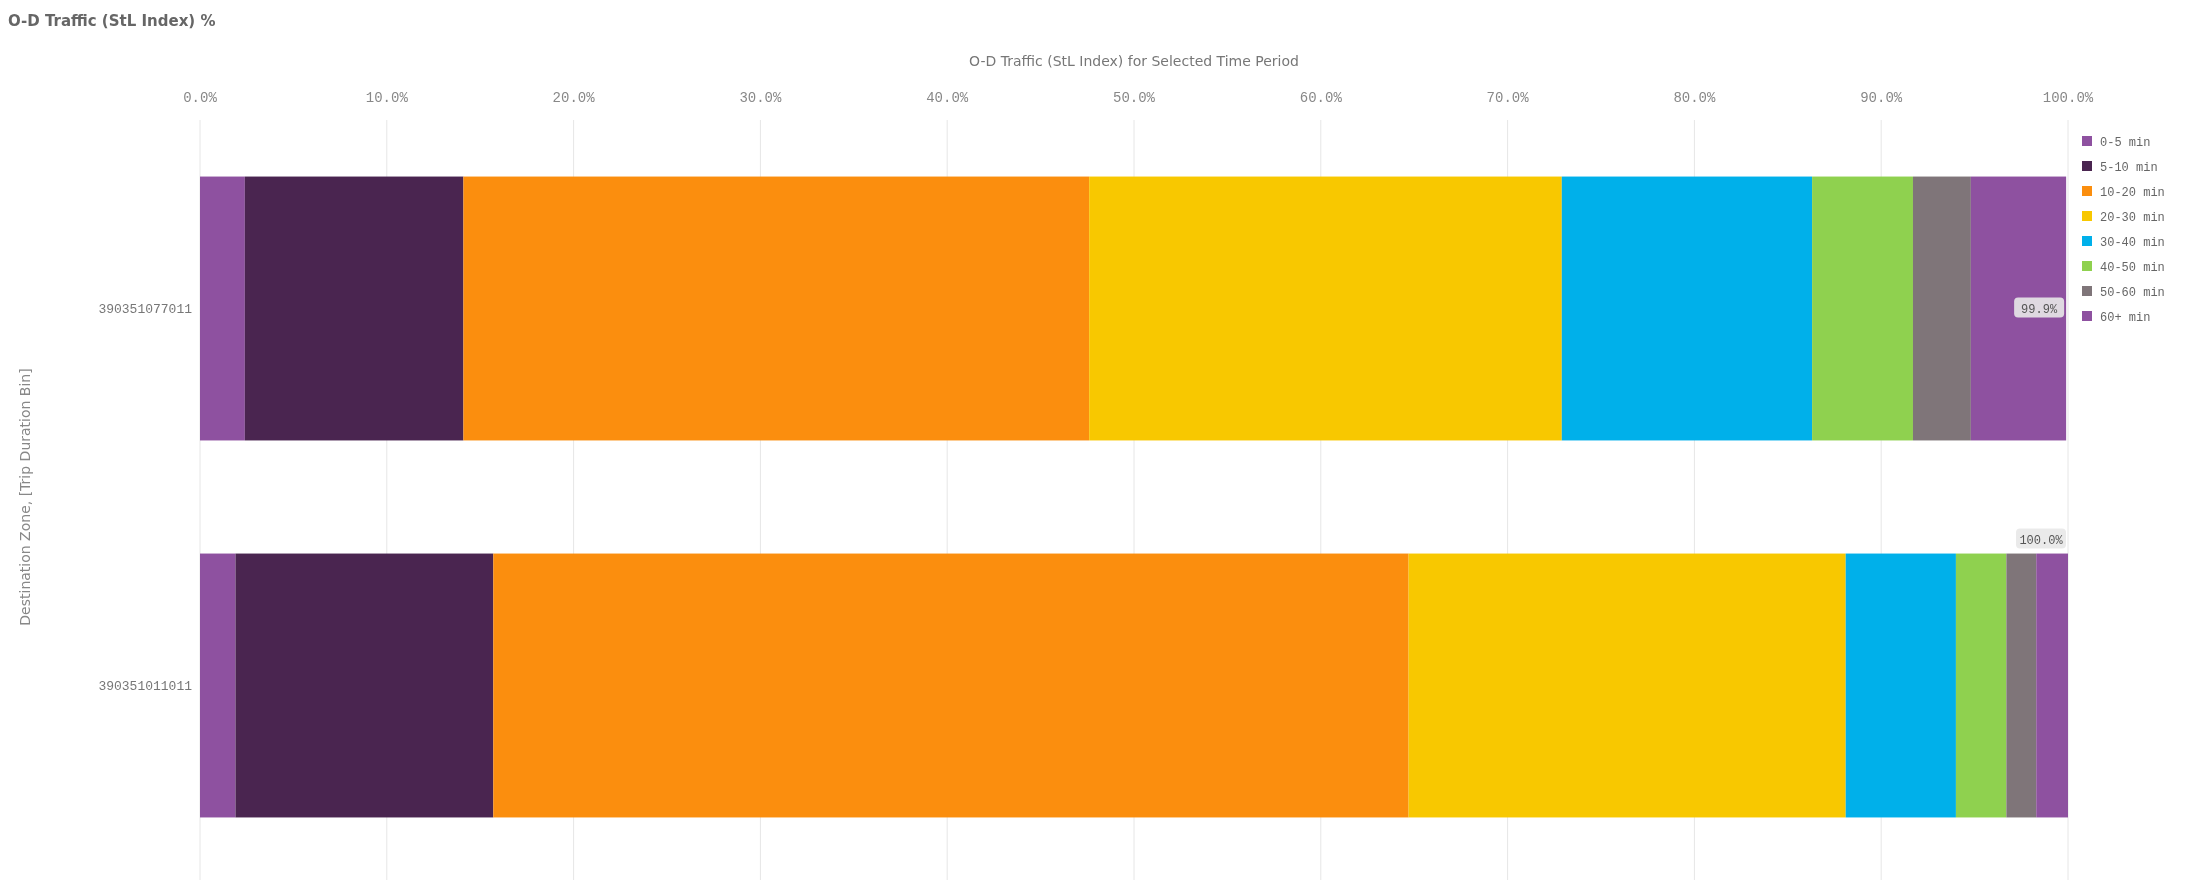 The image size is (2208, 888). Describe the element at coordinates (1881, 98) in the screenshot. I see `x-tick-label: 90.0%` at that location.